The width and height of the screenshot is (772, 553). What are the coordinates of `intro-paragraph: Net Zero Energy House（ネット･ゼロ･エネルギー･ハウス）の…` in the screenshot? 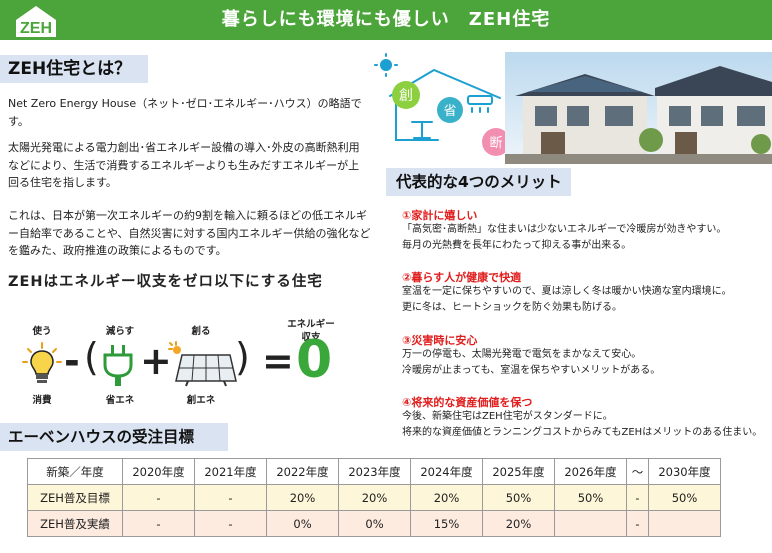 It's located at (185, 112).